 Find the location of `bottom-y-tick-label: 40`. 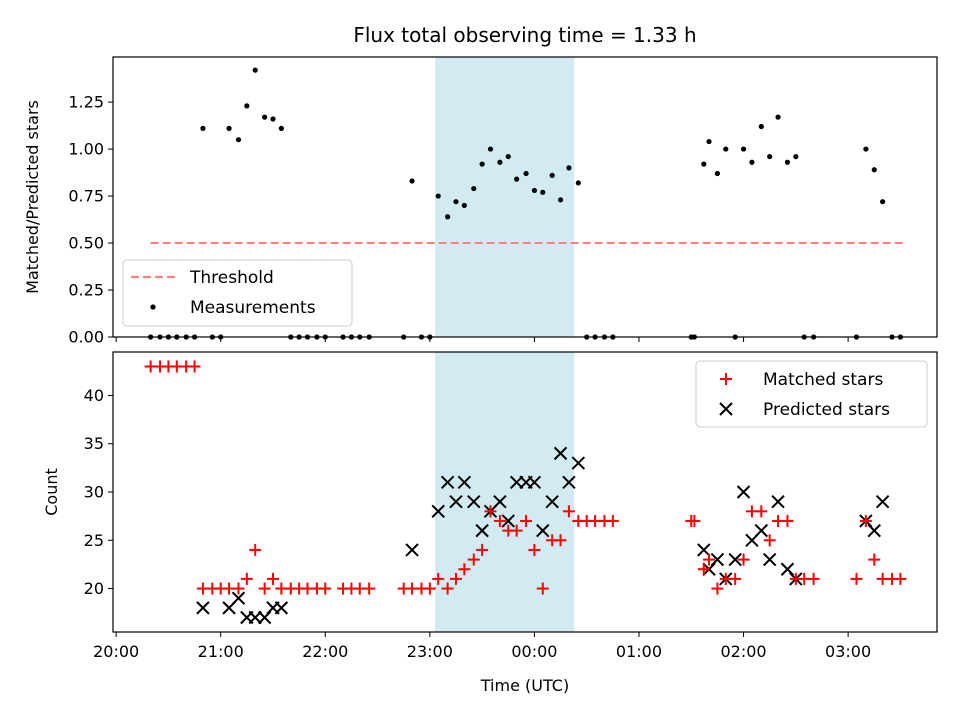

bottom-y-tick-label: 40 is located at coordinates (94, 395).